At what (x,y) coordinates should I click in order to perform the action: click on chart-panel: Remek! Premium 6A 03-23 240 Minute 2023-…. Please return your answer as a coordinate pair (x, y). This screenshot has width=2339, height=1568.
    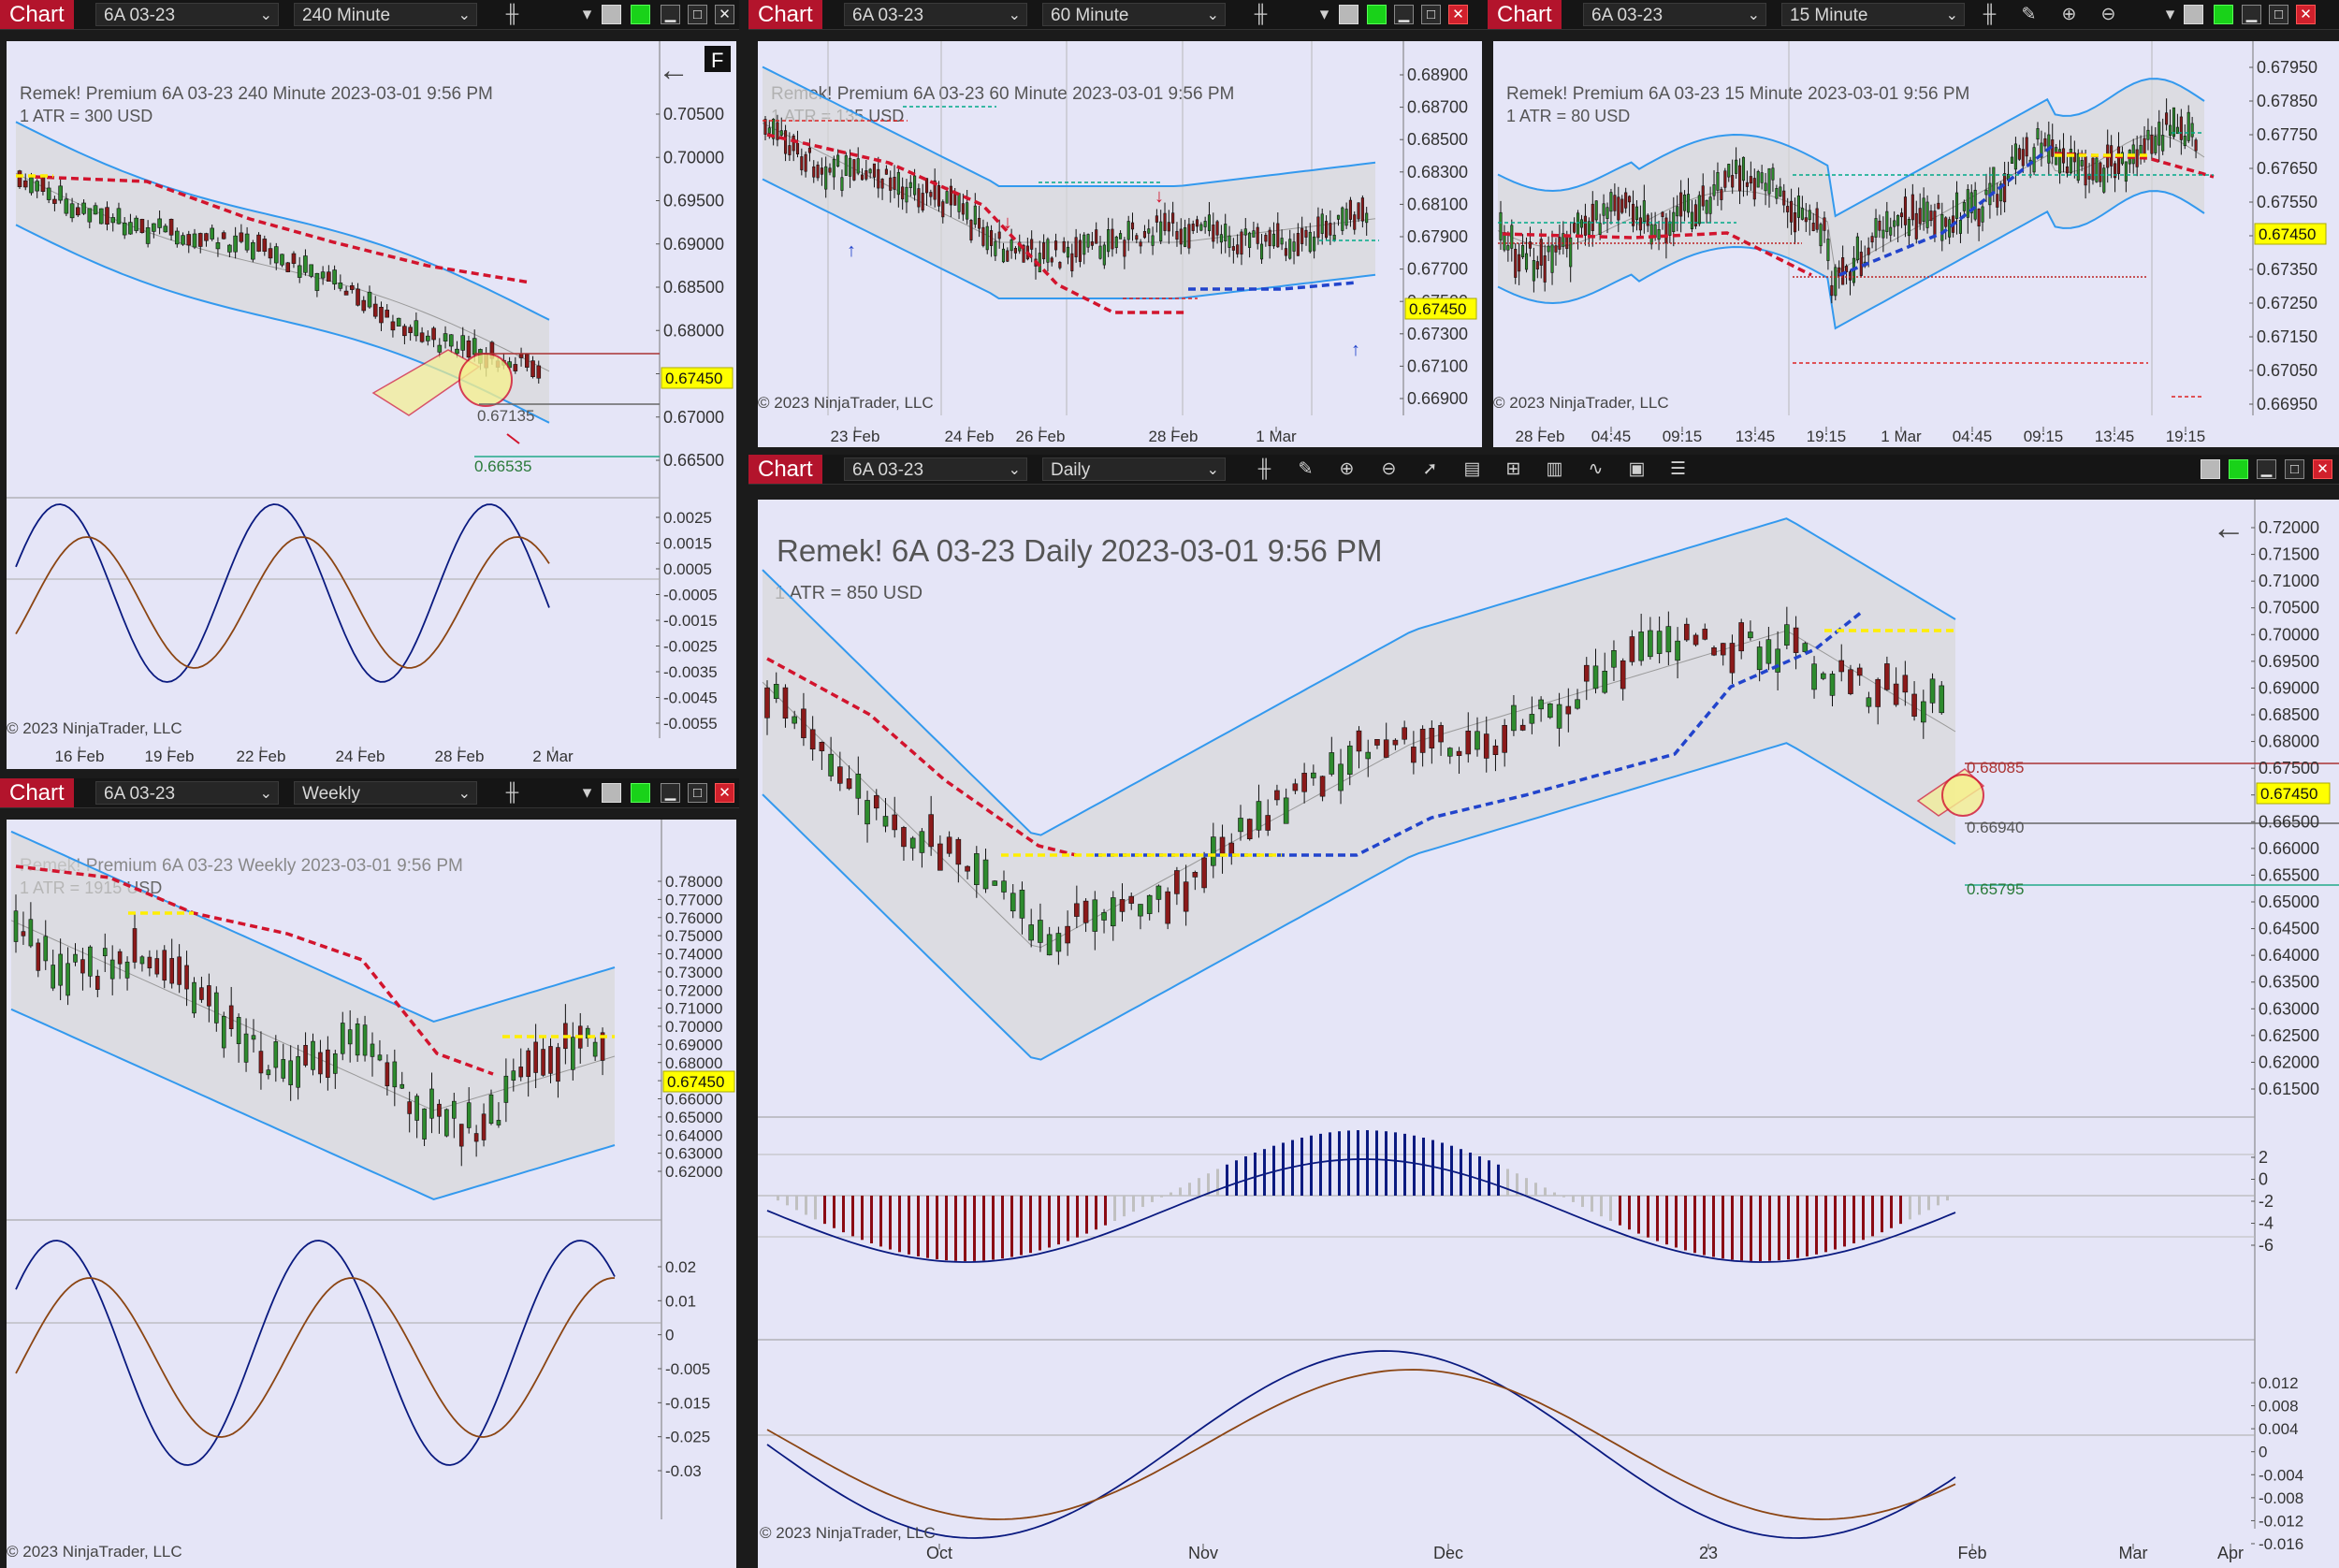
    Looking at the image, I should click on (371, 405).